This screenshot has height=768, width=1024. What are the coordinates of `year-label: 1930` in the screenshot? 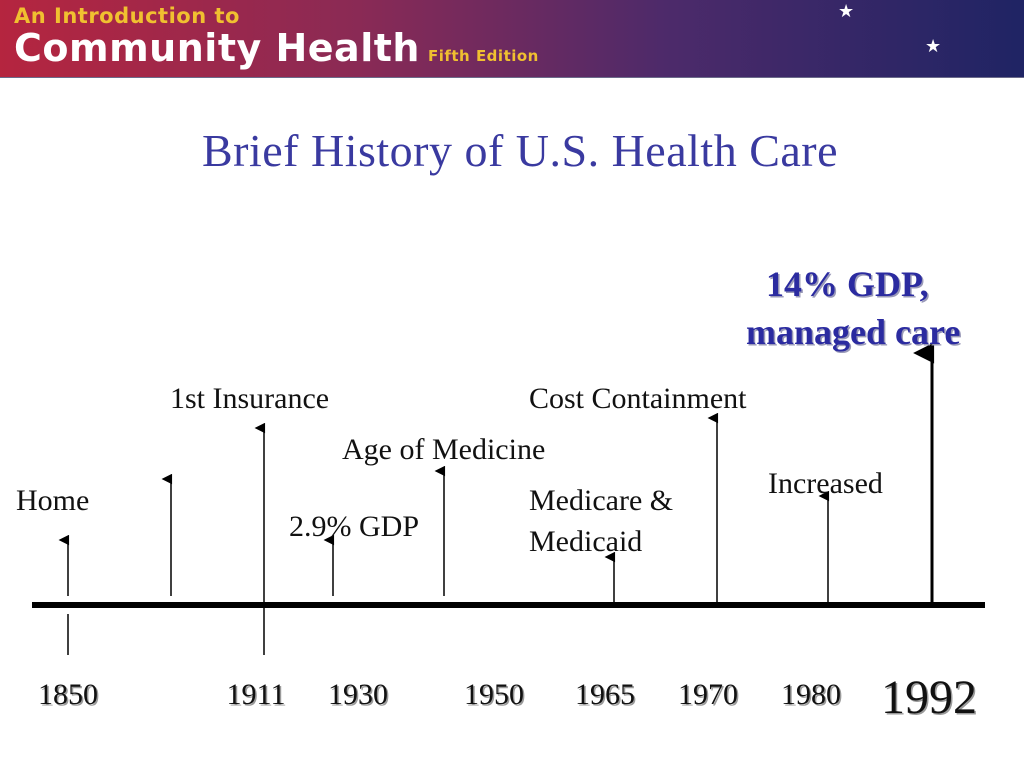 It's located at (358, 694).